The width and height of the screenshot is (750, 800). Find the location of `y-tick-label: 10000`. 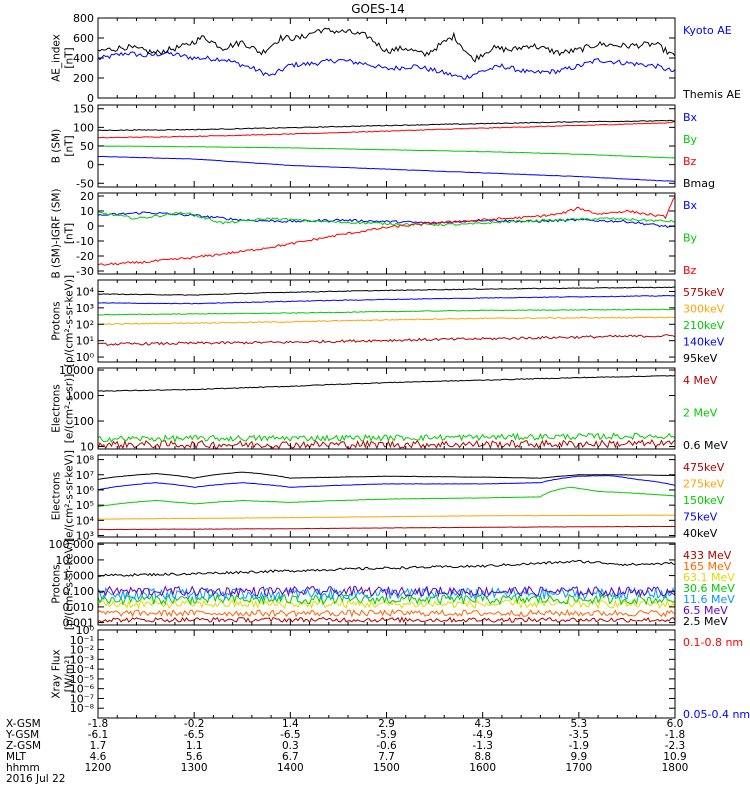

y-tick-label: 10000 is located at coordinates (76, 370).